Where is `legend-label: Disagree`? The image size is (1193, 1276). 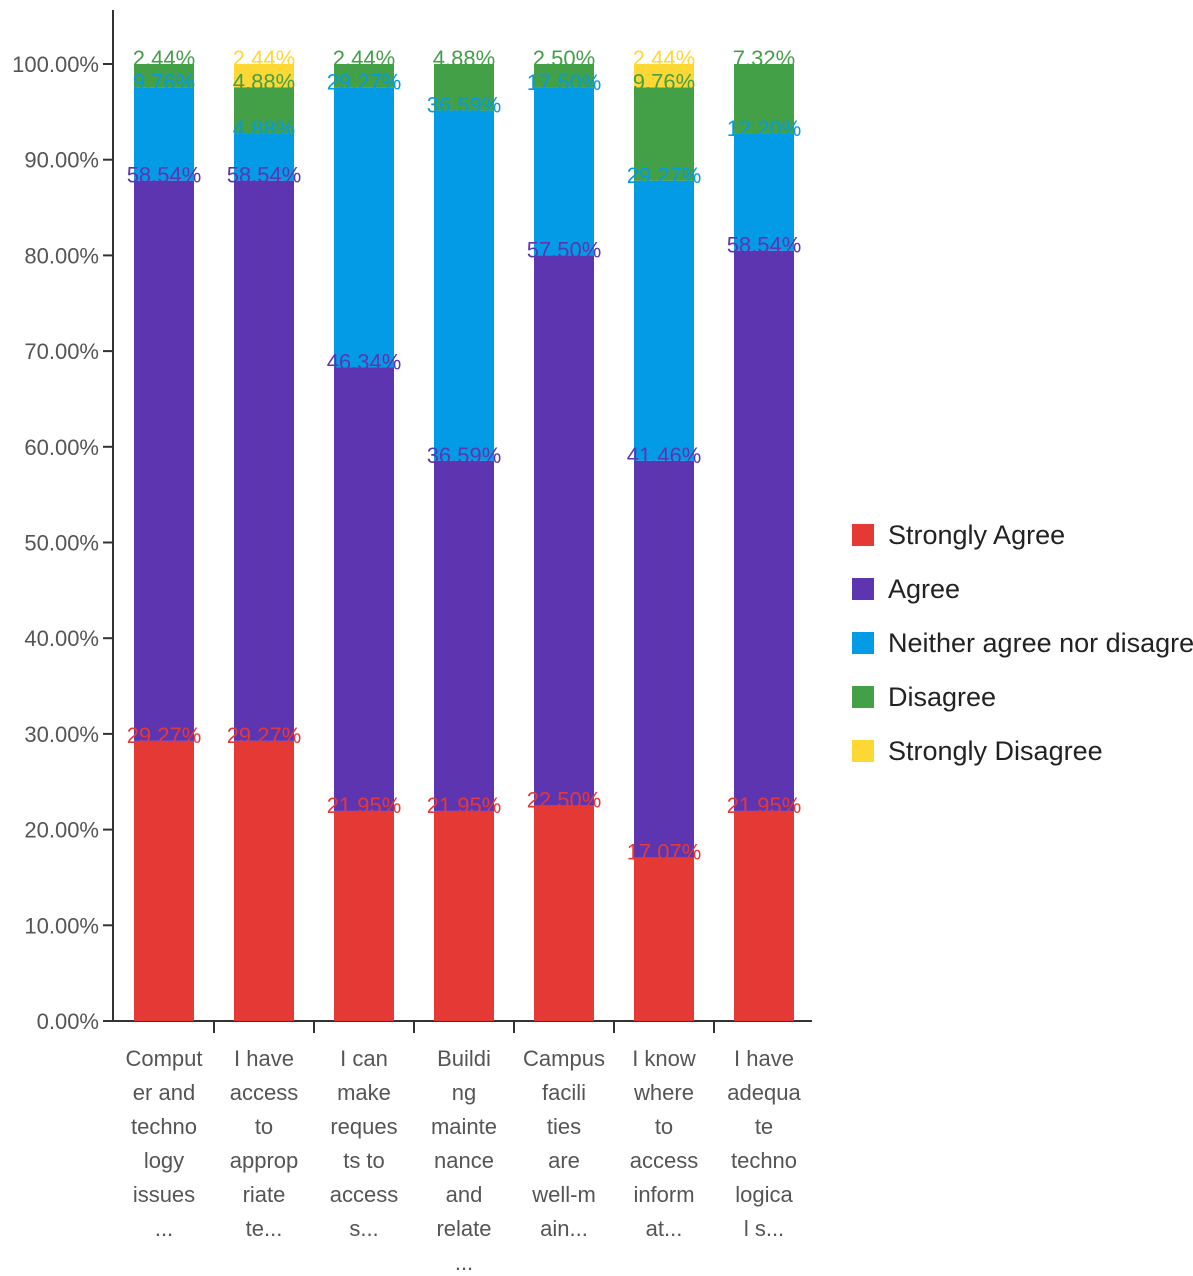 legend-label: Disagree is located at coordinates (942, 696).